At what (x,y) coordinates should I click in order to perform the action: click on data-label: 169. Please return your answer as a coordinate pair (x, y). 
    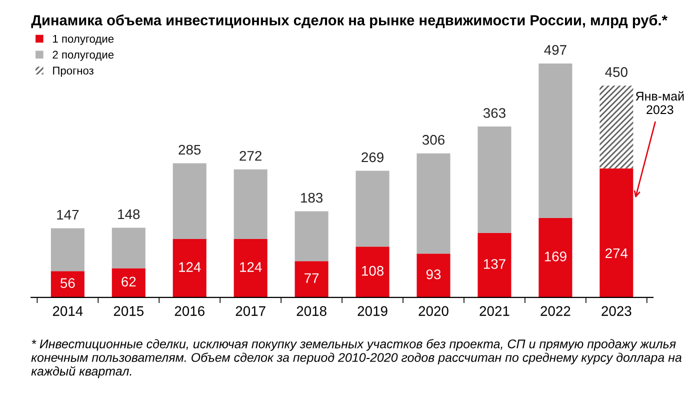
    Looking at the image, I should click on (555, 257).